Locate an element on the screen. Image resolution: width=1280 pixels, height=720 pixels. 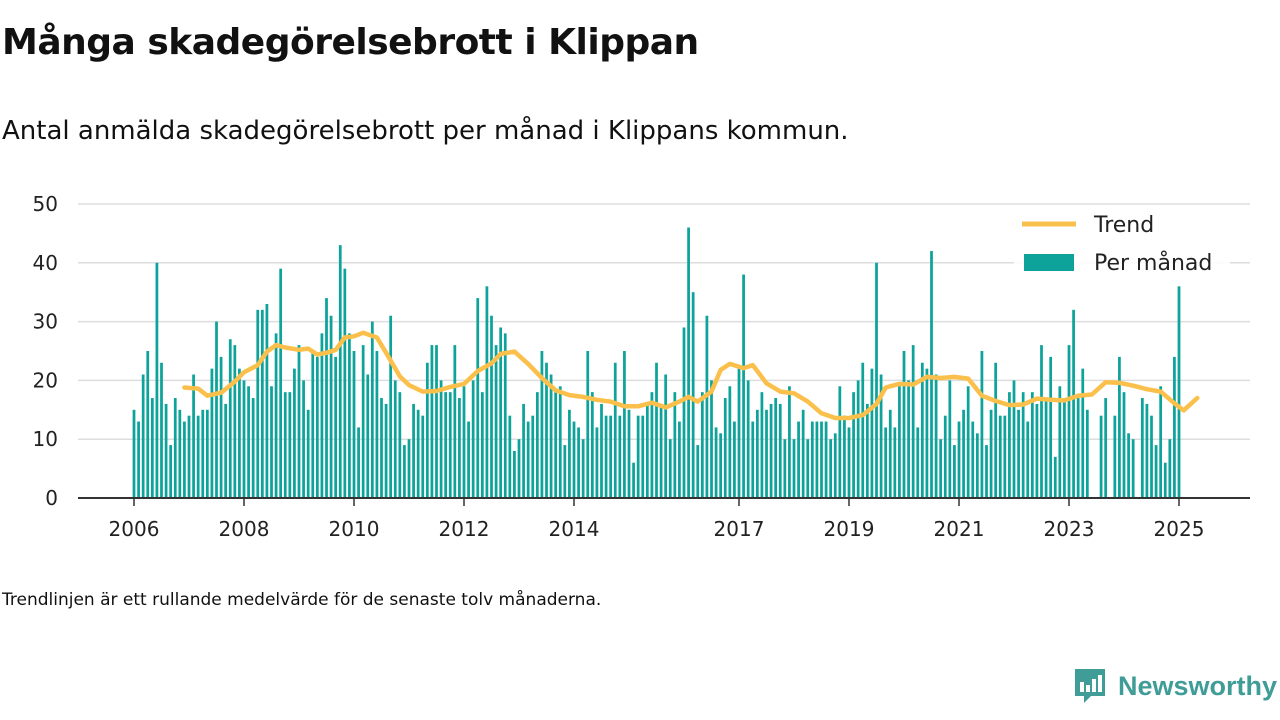
y-tick-label: 20 is located at coordinates (45, 380).